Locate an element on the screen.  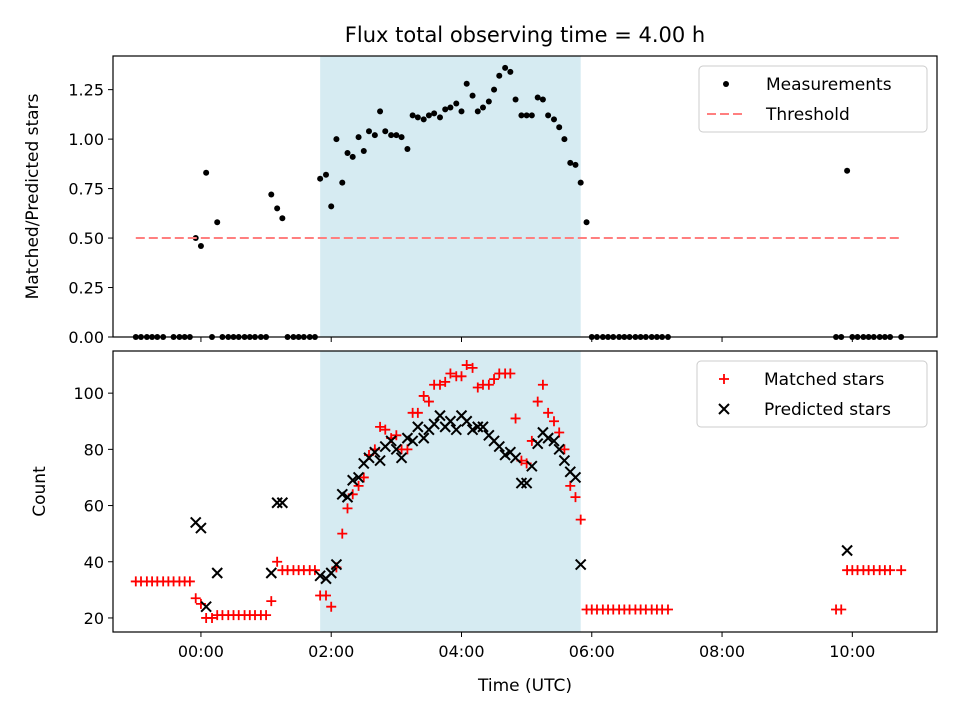
x-tick-label: 10:00 is located at coordinates (852, 651).